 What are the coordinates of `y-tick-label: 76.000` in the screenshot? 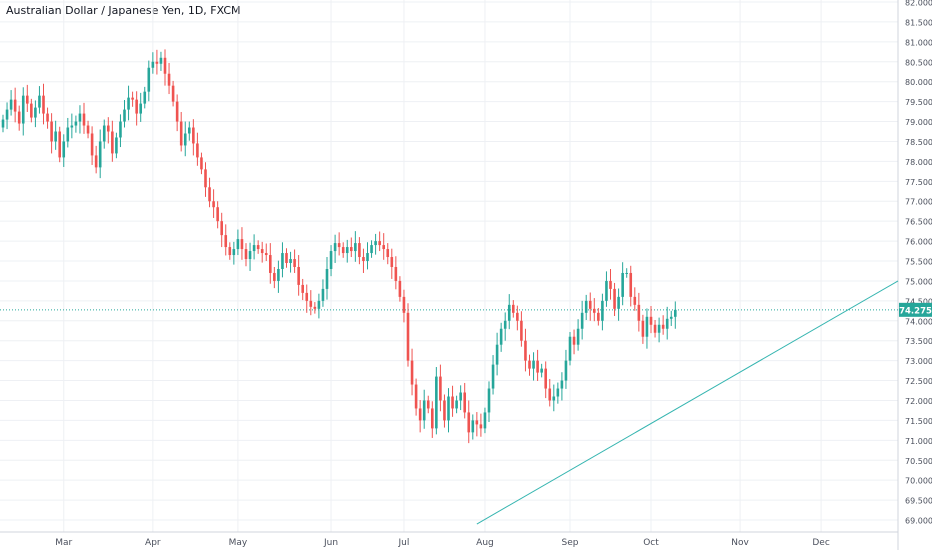 It's located at (918, 242).